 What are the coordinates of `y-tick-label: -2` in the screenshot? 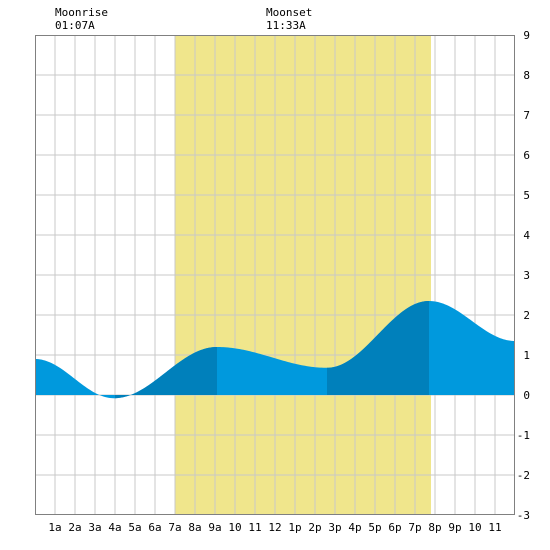 It's located at (523, 475).